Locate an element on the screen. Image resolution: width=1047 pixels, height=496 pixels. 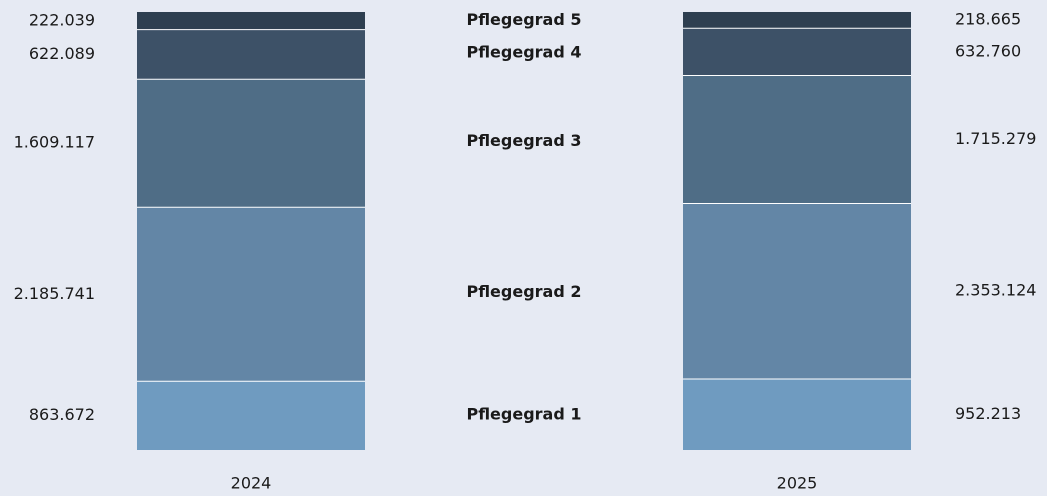
value-label: 622.089 is located at coordinates (62, 53).